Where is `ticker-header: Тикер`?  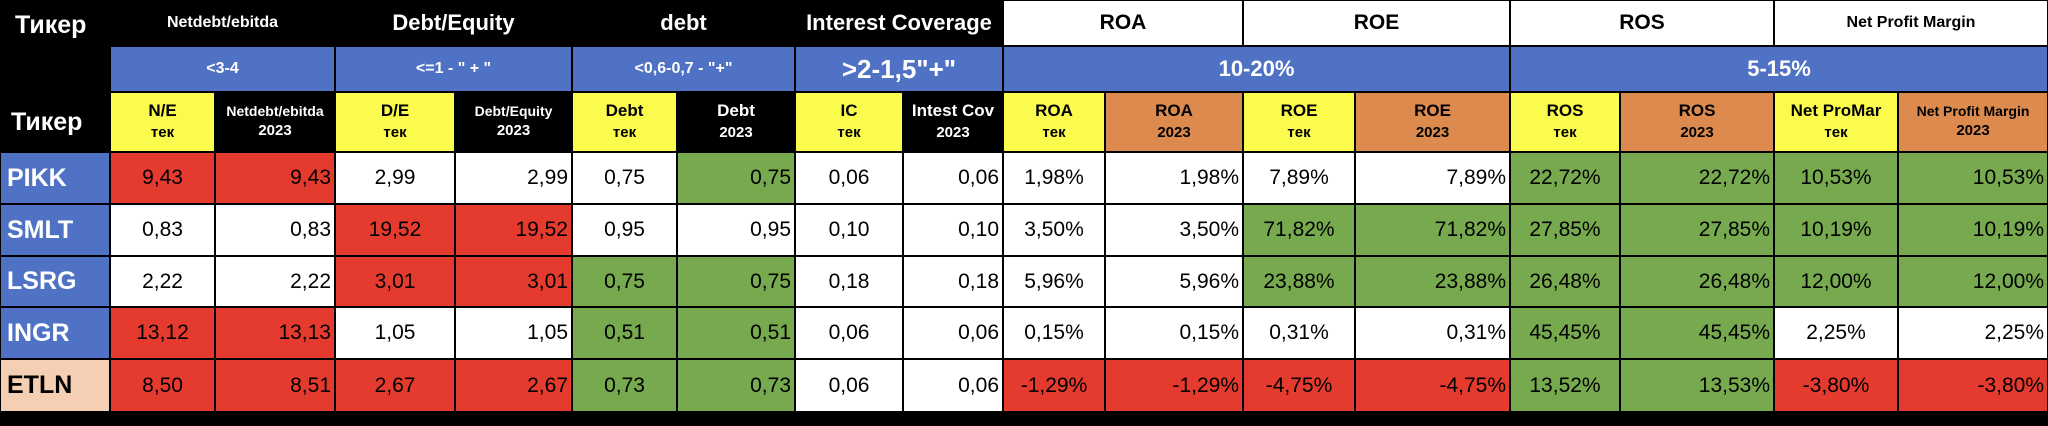
ticker-header: Тикер is located at coordinates (55, 46).